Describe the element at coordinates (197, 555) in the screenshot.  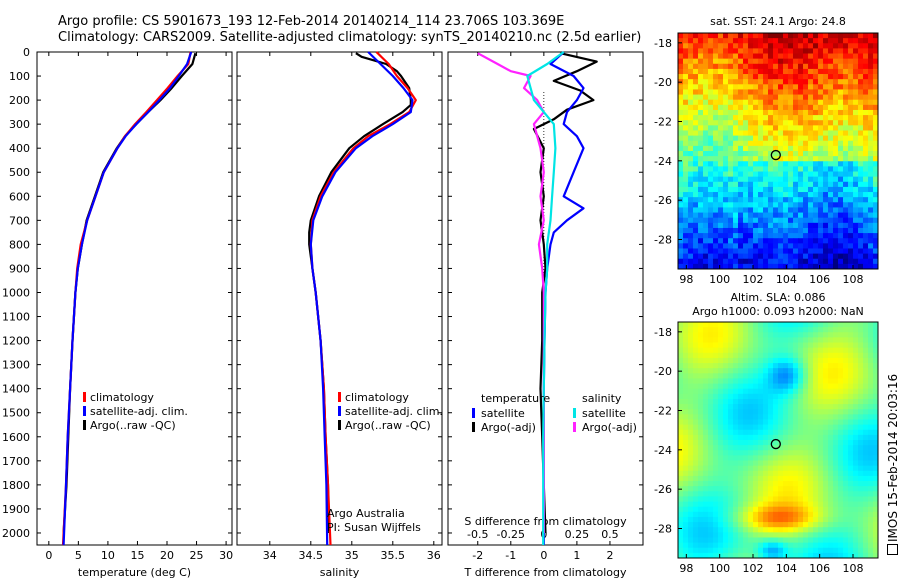
I see `temperature-profile-xtick-label: 25` at that location.